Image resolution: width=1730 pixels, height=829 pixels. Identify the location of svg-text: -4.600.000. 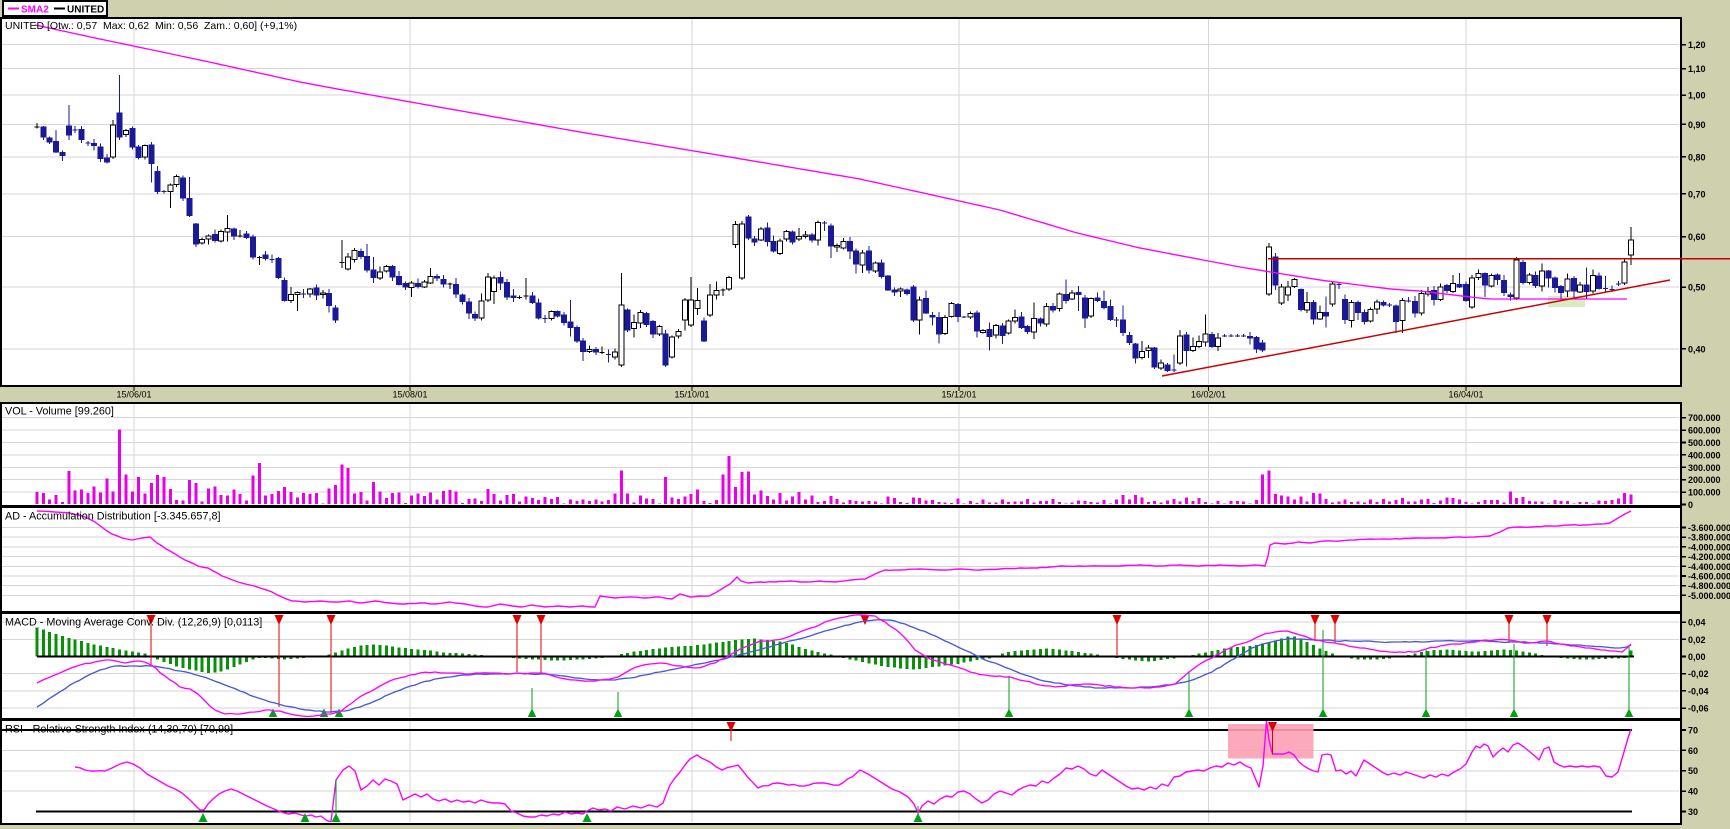
(1709, 577).